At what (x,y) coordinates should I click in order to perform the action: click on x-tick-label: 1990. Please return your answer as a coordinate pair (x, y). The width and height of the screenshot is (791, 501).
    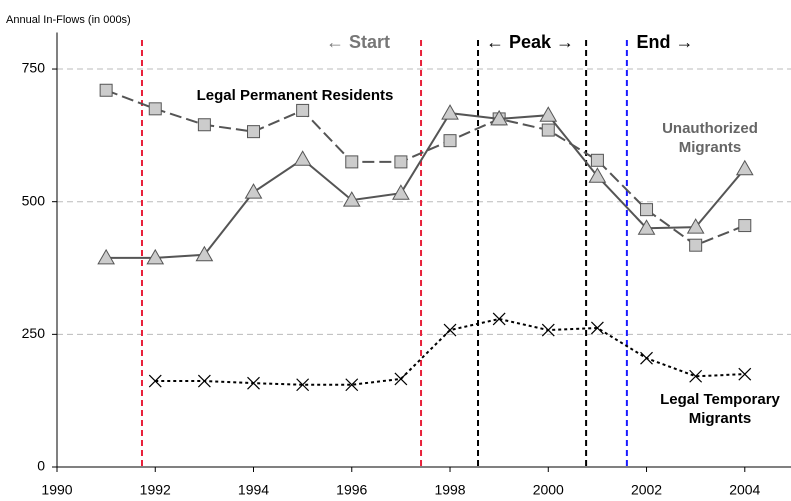
    Looking at the image, I should click on (56, 490).